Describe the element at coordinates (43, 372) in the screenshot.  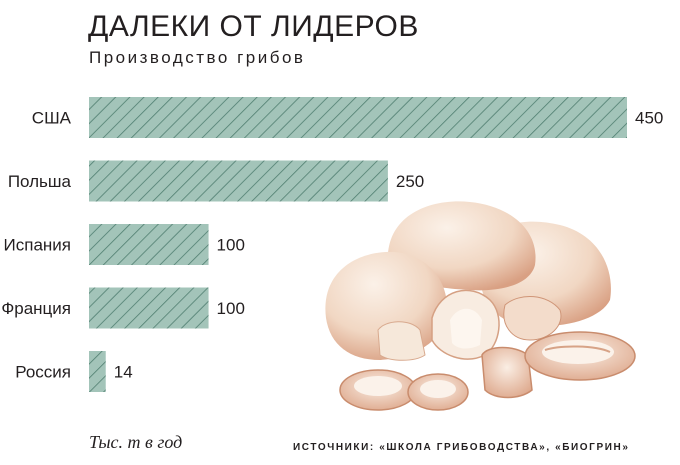
I see `category-label: Россия` at that location.